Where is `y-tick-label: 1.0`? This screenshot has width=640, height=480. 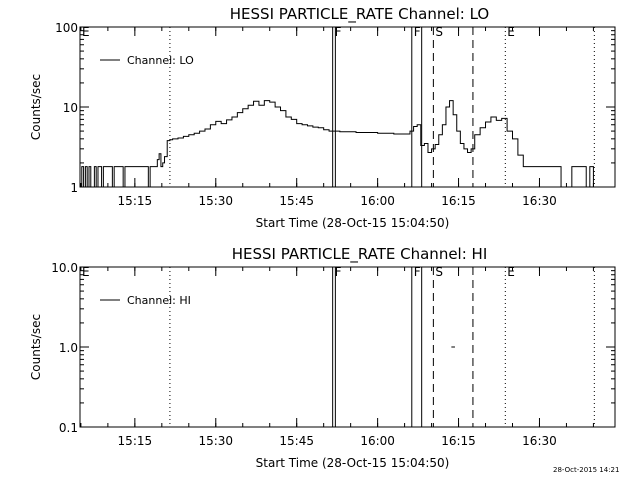 y-tick-label: 1.0 is located at coordinates (68, 348).